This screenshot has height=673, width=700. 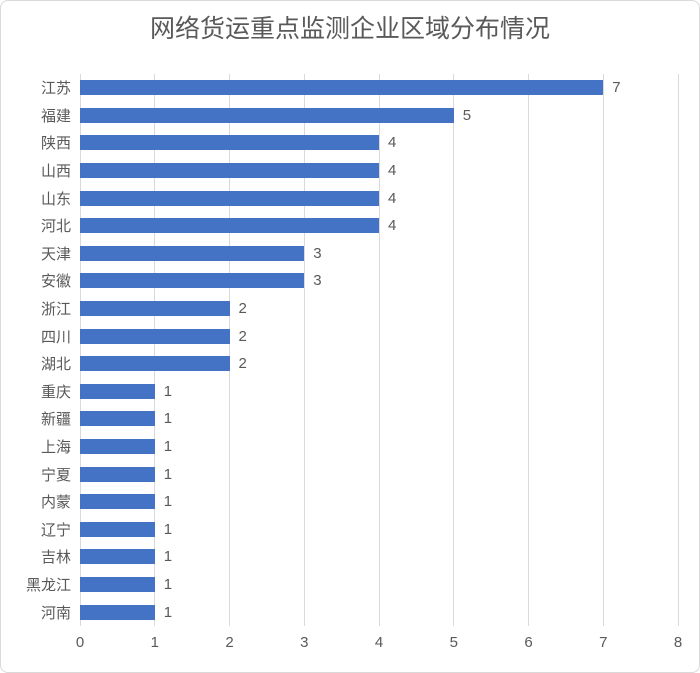 I want to click on category-label: 吉林, so click(x=55, y=558).